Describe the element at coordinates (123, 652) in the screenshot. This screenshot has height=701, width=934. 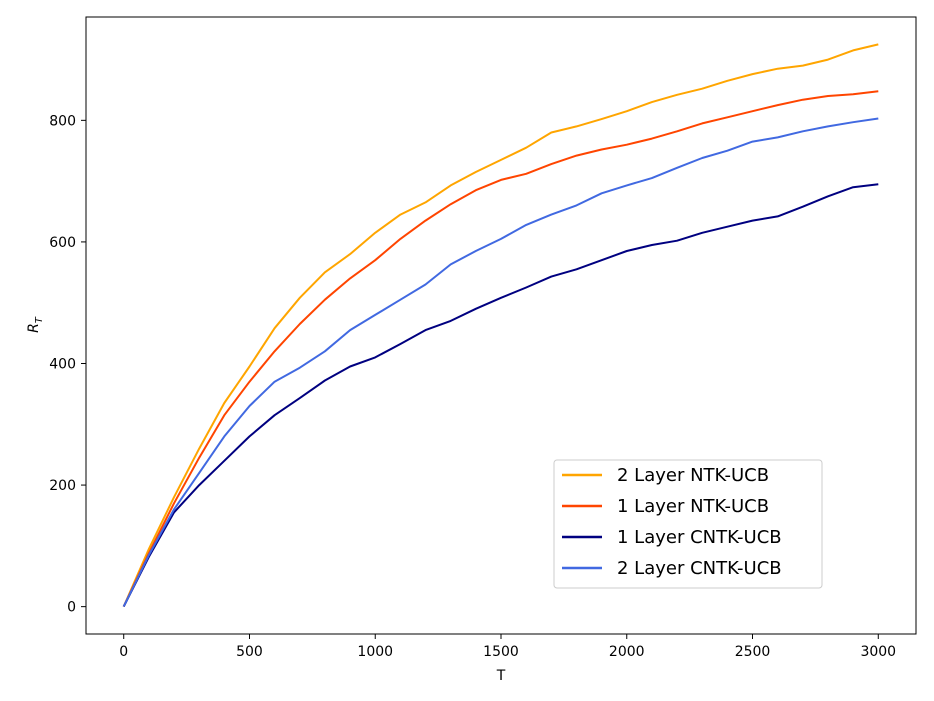
I see `x-tick-label: 0` at that location.